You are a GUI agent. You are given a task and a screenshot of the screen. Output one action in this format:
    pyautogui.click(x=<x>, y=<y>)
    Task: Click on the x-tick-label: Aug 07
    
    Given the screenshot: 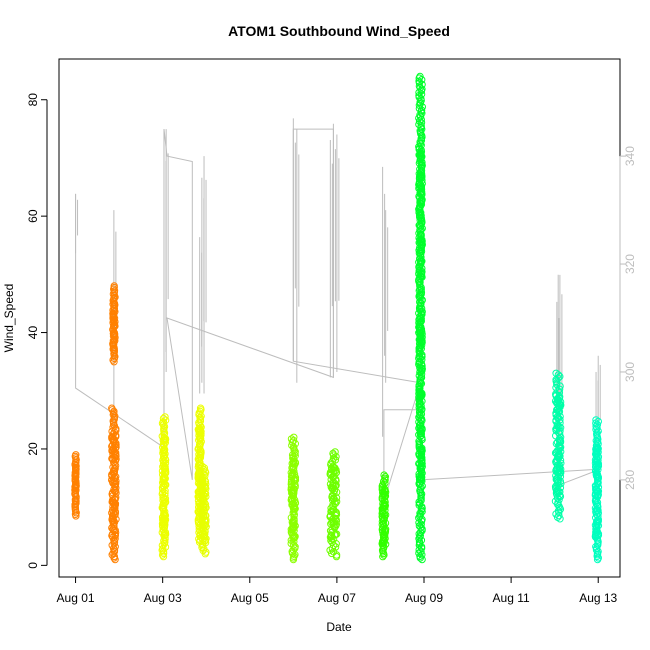 What is the action you would take?
    pyautogui.click(x=337, y=598)
    